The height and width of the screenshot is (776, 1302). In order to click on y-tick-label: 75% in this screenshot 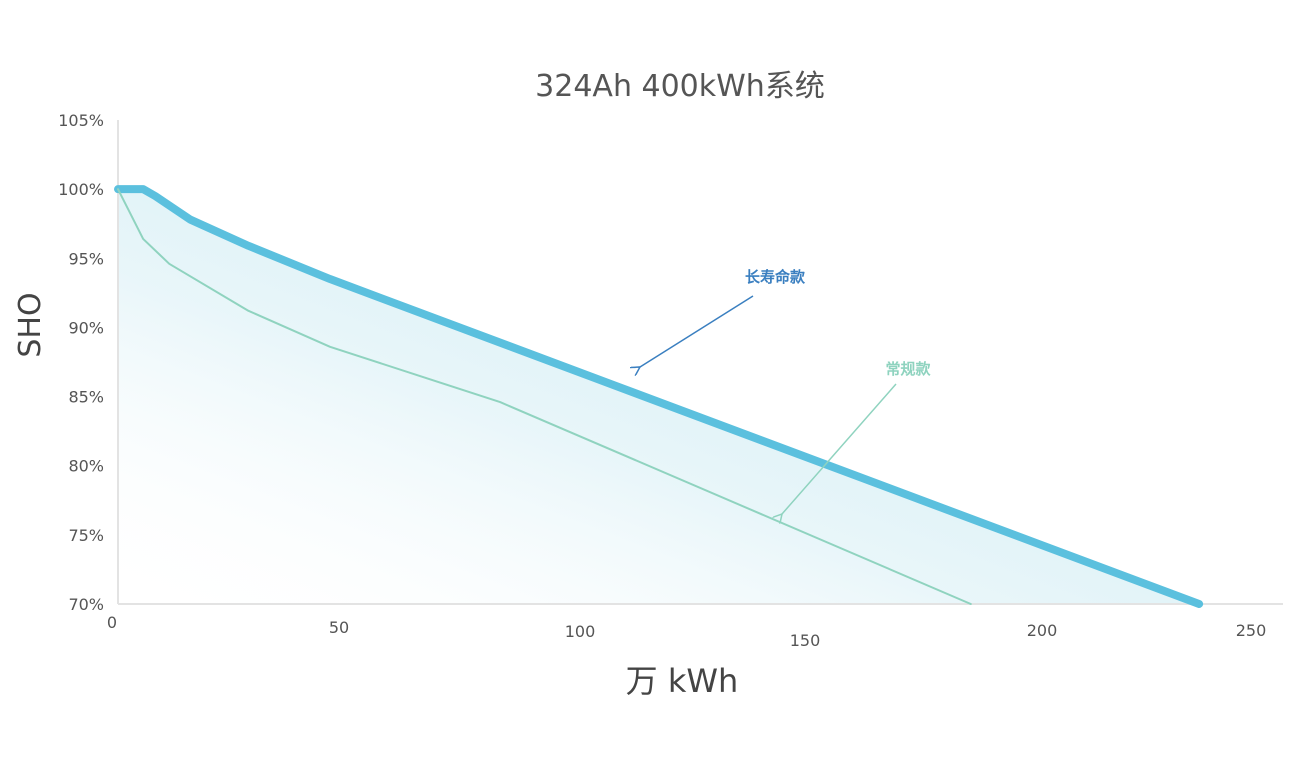, I will do `click(86, 535)`.